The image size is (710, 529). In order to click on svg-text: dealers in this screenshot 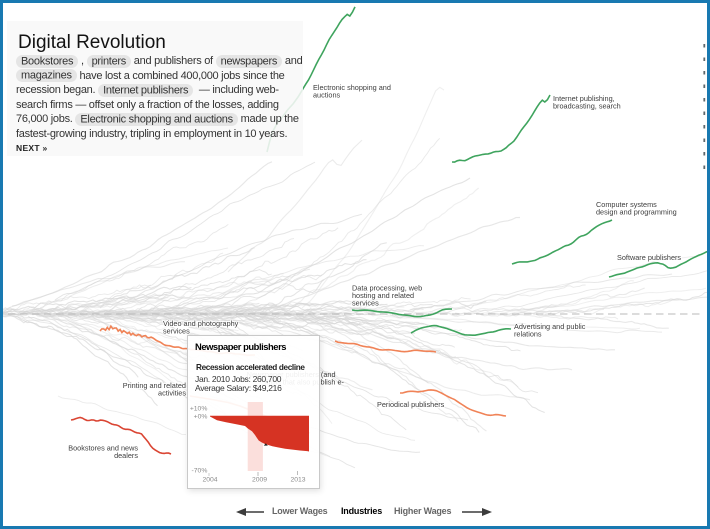, I will do `click(126, 455)`.